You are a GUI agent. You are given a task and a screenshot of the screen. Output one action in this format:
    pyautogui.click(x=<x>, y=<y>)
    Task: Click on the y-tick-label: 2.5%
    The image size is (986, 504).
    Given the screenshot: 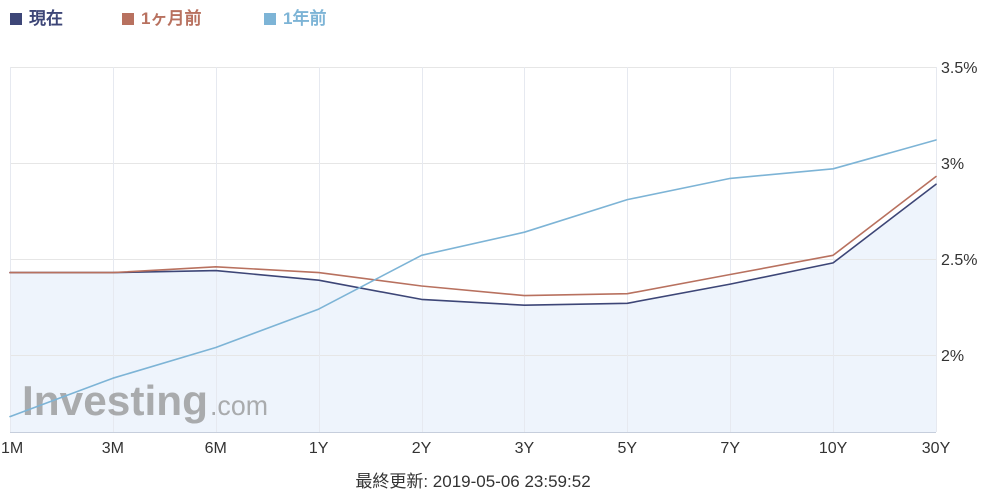 What is the action you would take?
    pyautogui.click(x=959, y=260)
    